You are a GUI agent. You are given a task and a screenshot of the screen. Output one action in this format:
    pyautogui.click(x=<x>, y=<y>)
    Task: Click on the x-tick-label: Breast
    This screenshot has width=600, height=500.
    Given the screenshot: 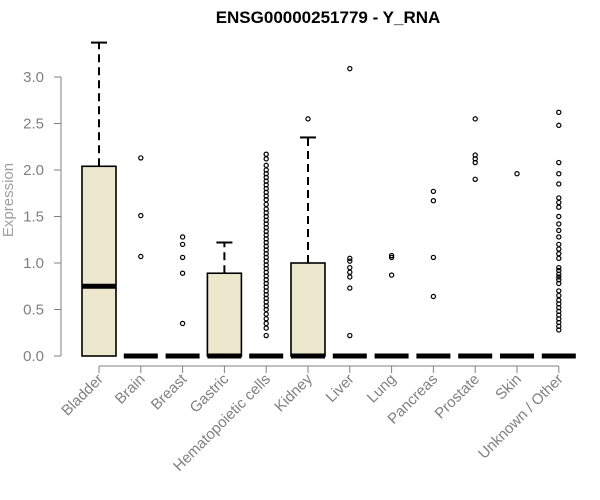 What is the action you would take?
    pyautogui.click(x=169, y=391)
    